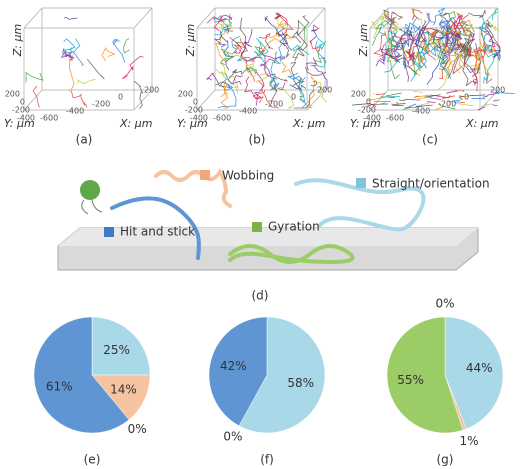  Describe the element at coordinates (361, 183) in the screenshot. I see `straight-icon` at that location.